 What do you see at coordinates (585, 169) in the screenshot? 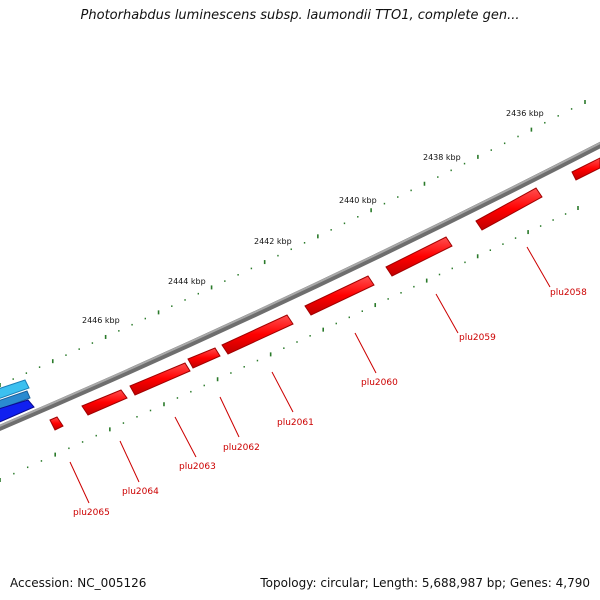
I see `gene-plu2058-cap` at bounding box center [585, 169].